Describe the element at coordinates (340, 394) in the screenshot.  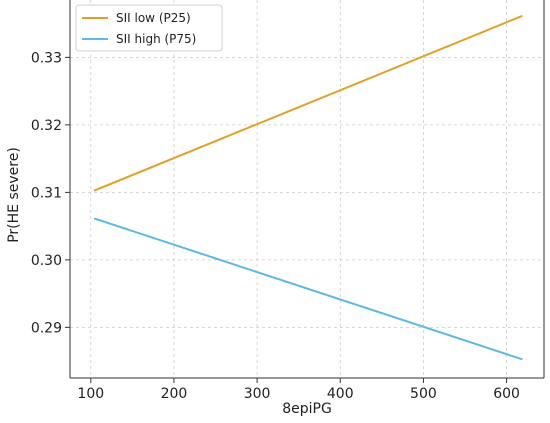
I see `x-tick-label: 400` at that location.